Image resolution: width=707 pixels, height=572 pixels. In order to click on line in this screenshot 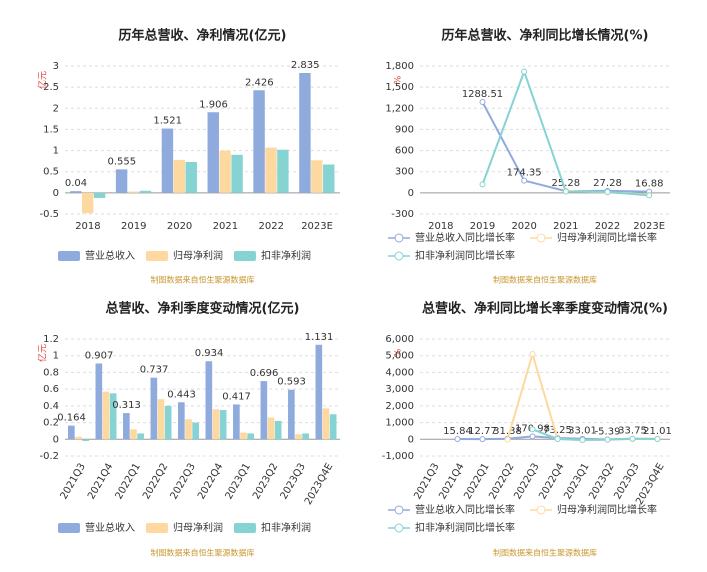, I will do `click(595, 434)`.